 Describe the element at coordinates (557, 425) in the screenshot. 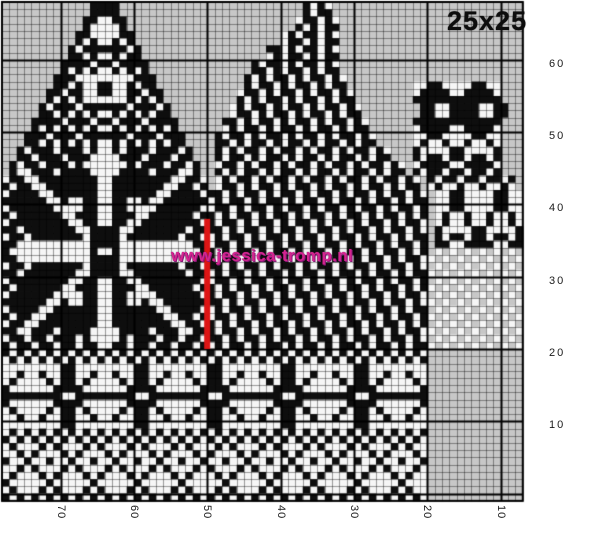

I see `row-number-label: 10` at that location.